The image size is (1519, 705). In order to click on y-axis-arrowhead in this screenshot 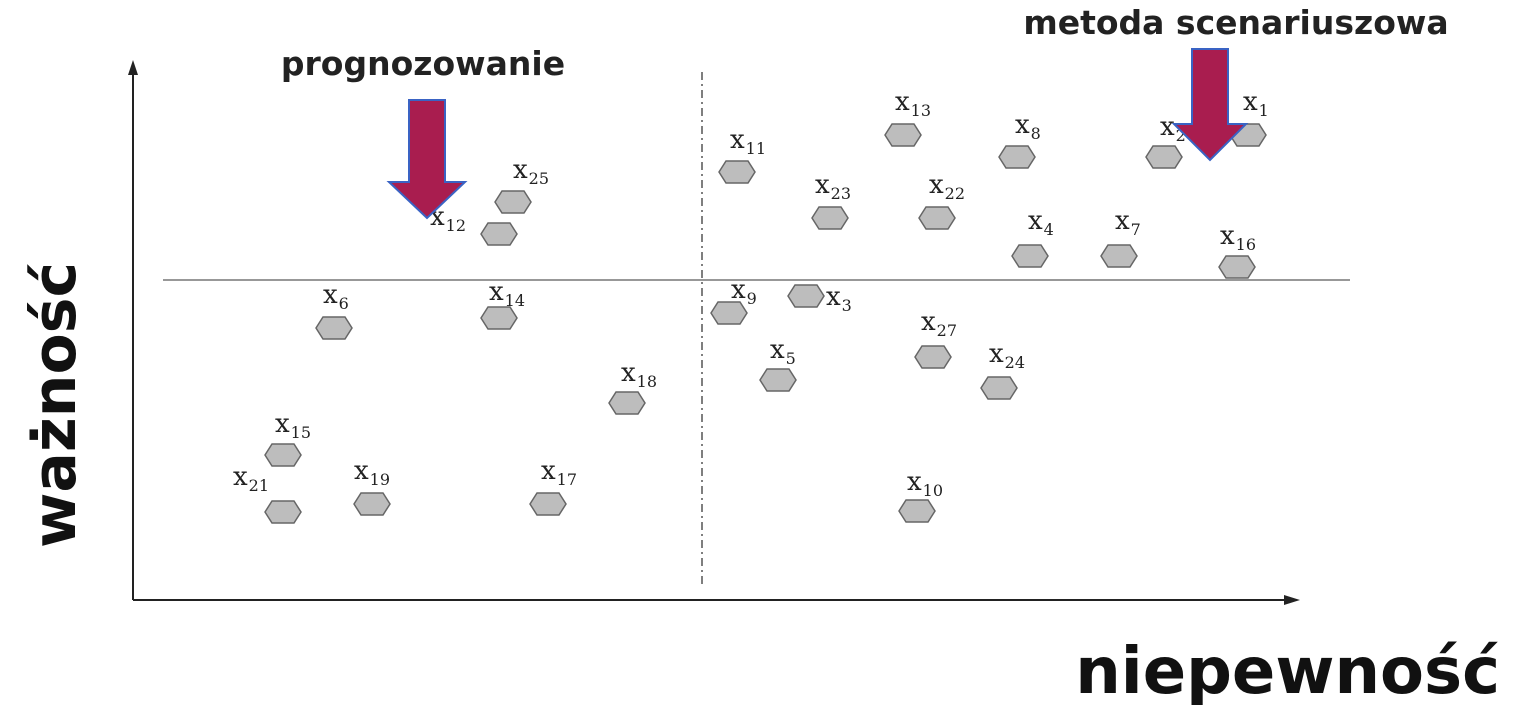, I will do `click(133, 67)`.